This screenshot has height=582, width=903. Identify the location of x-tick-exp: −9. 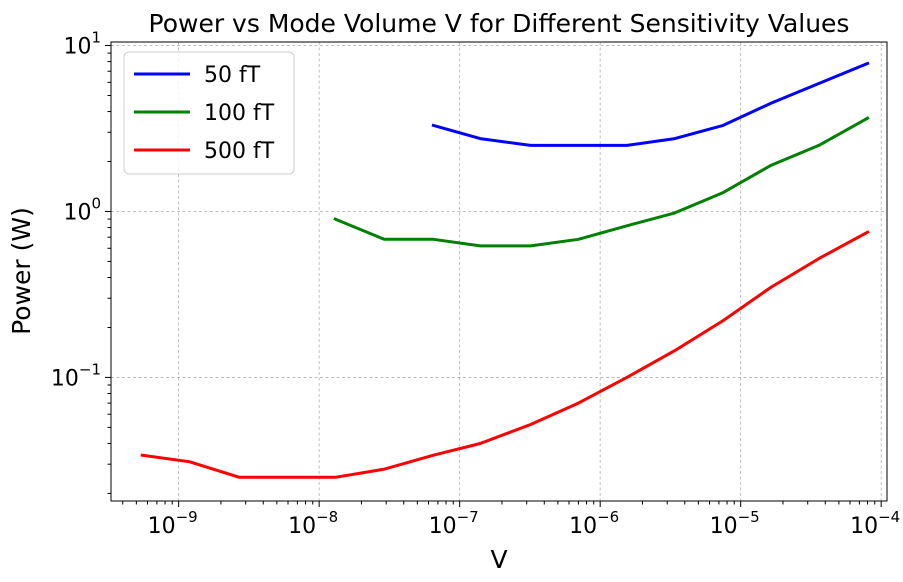
(187, 517).